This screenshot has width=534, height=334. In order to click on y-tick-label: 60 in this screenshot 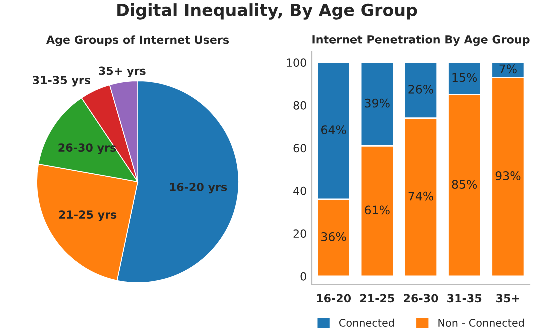, I will do `click(300, 148)`.